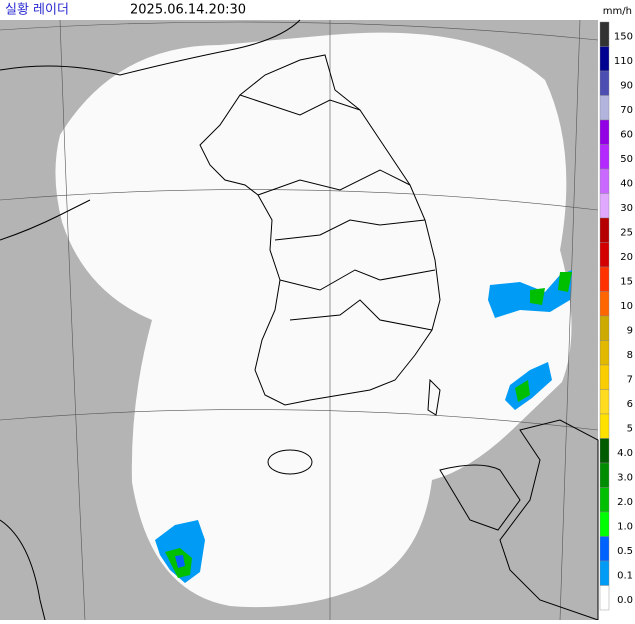  What do you see at coordinates (630, 355) in the screenshot?
I see `legend-label: 8` at bounding box center [630, 355].